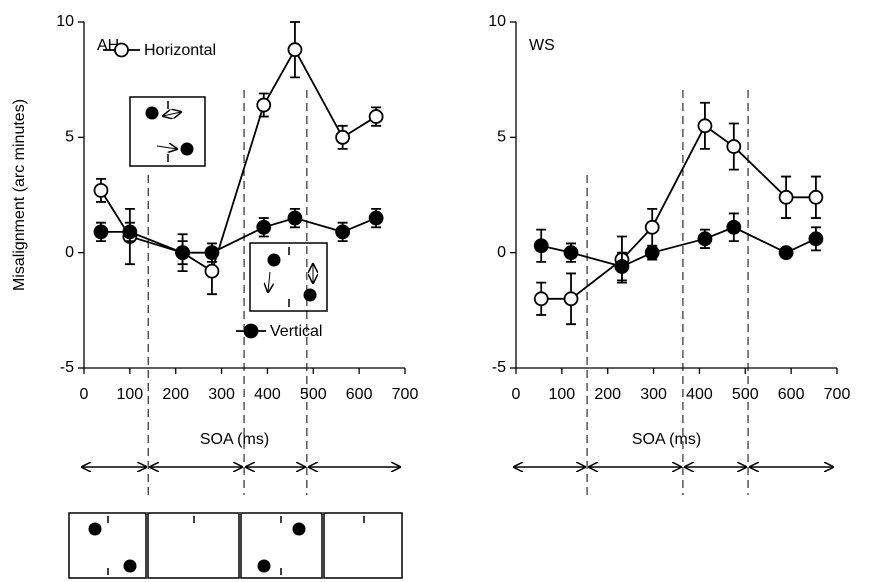  Describe the element at coordinates (180, 50) in the screenshot. I see `legend-label: Horizontal` at that location.